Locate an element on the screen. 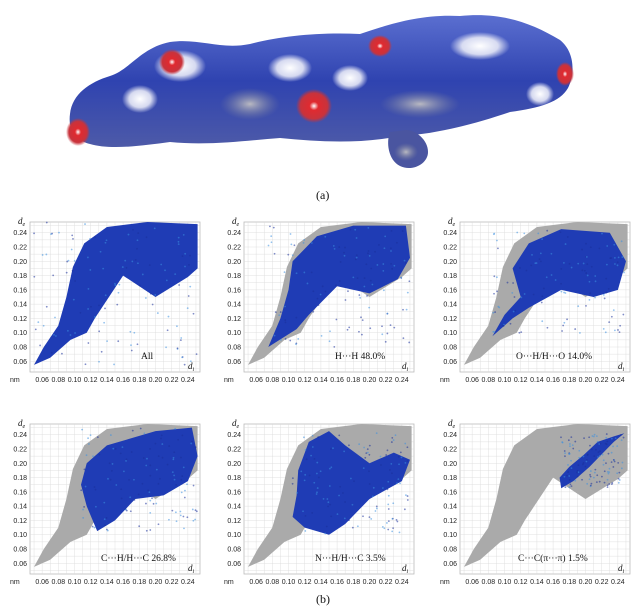 The width and height of the screenshot is (643, 608). x-tick-label: 0.24 is located at coordinates (188, 380).